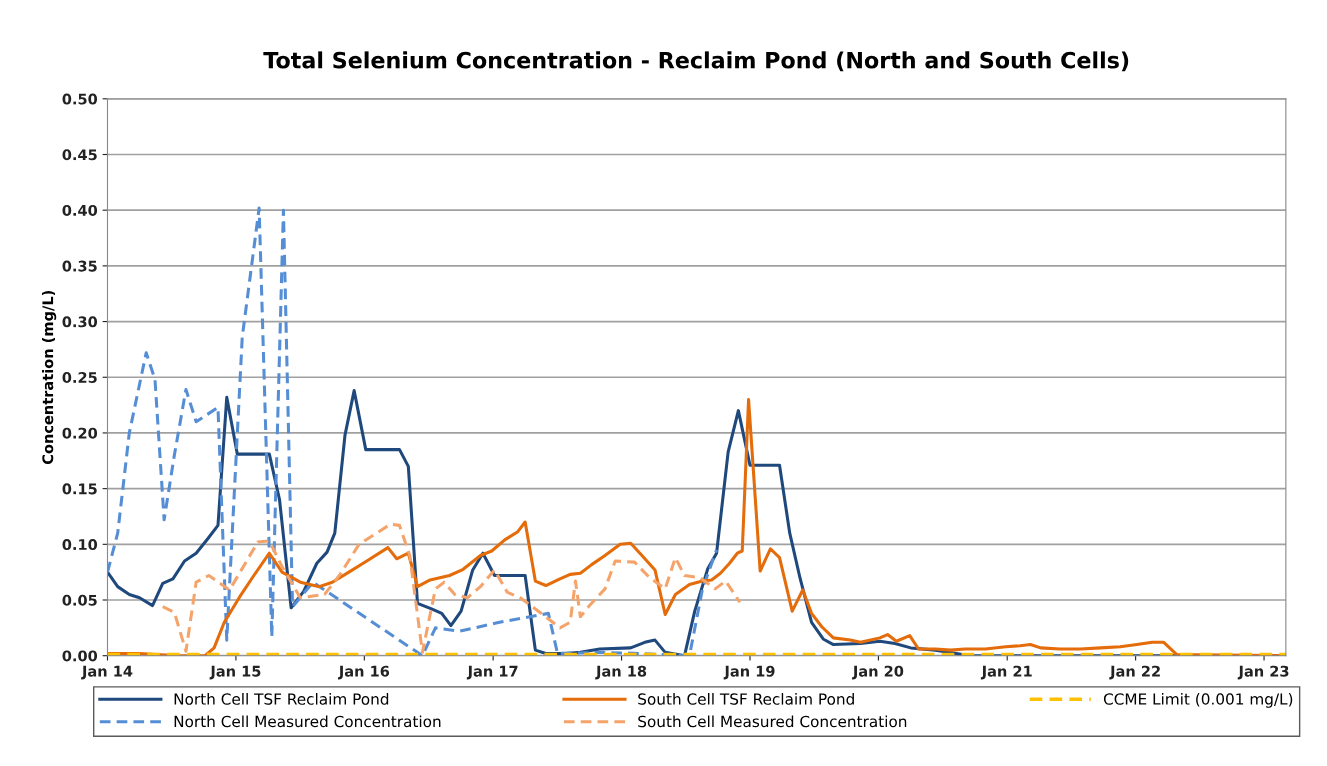 The height and width of the screenshot is (766, 1327). Describe the element at coordinates (621, 672) in the screenshot. I see `x-tick-label: Jan 18` at that location.